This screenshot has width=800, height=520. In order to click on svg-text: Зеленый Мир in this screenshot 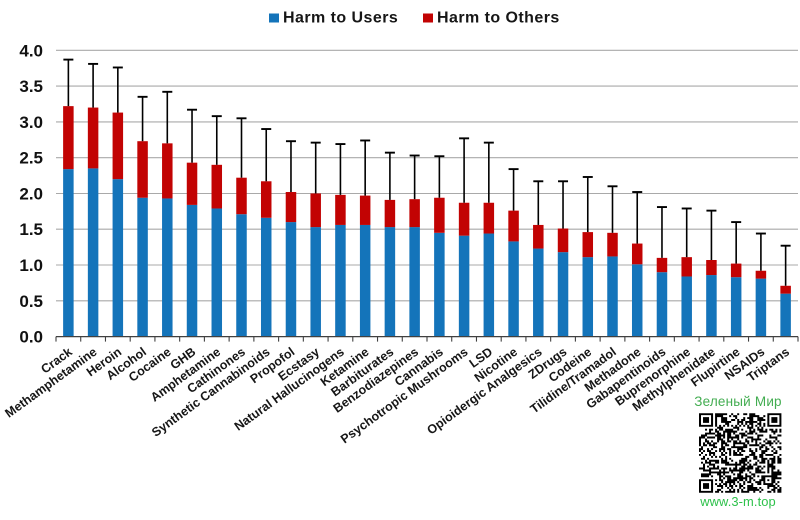, I will do `click(738, 401)`.